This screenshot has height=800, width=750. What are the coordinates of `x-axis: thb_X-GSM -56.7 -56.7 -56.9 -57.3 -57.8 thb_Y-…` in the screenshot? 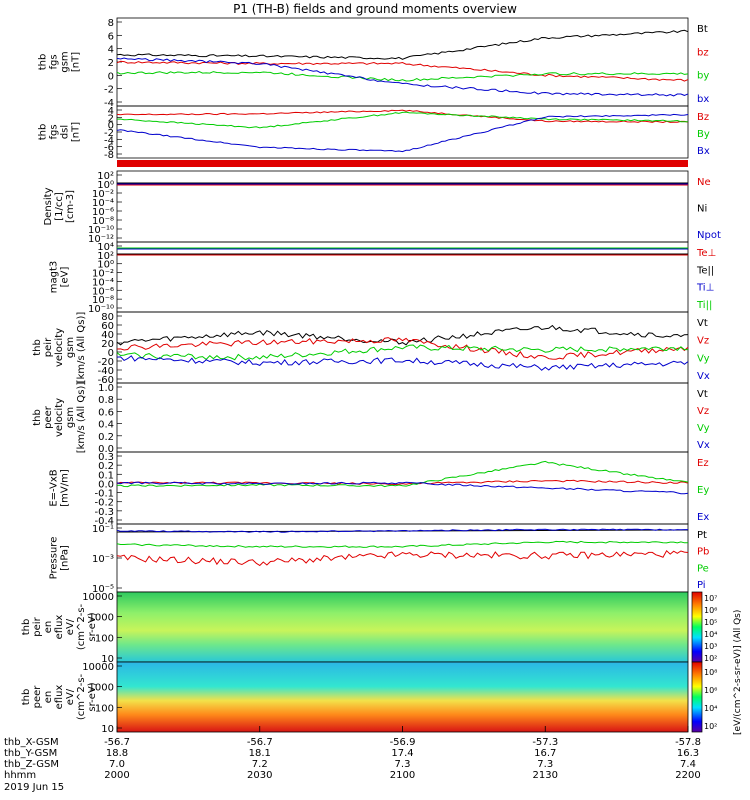 It's located at (352, 759).